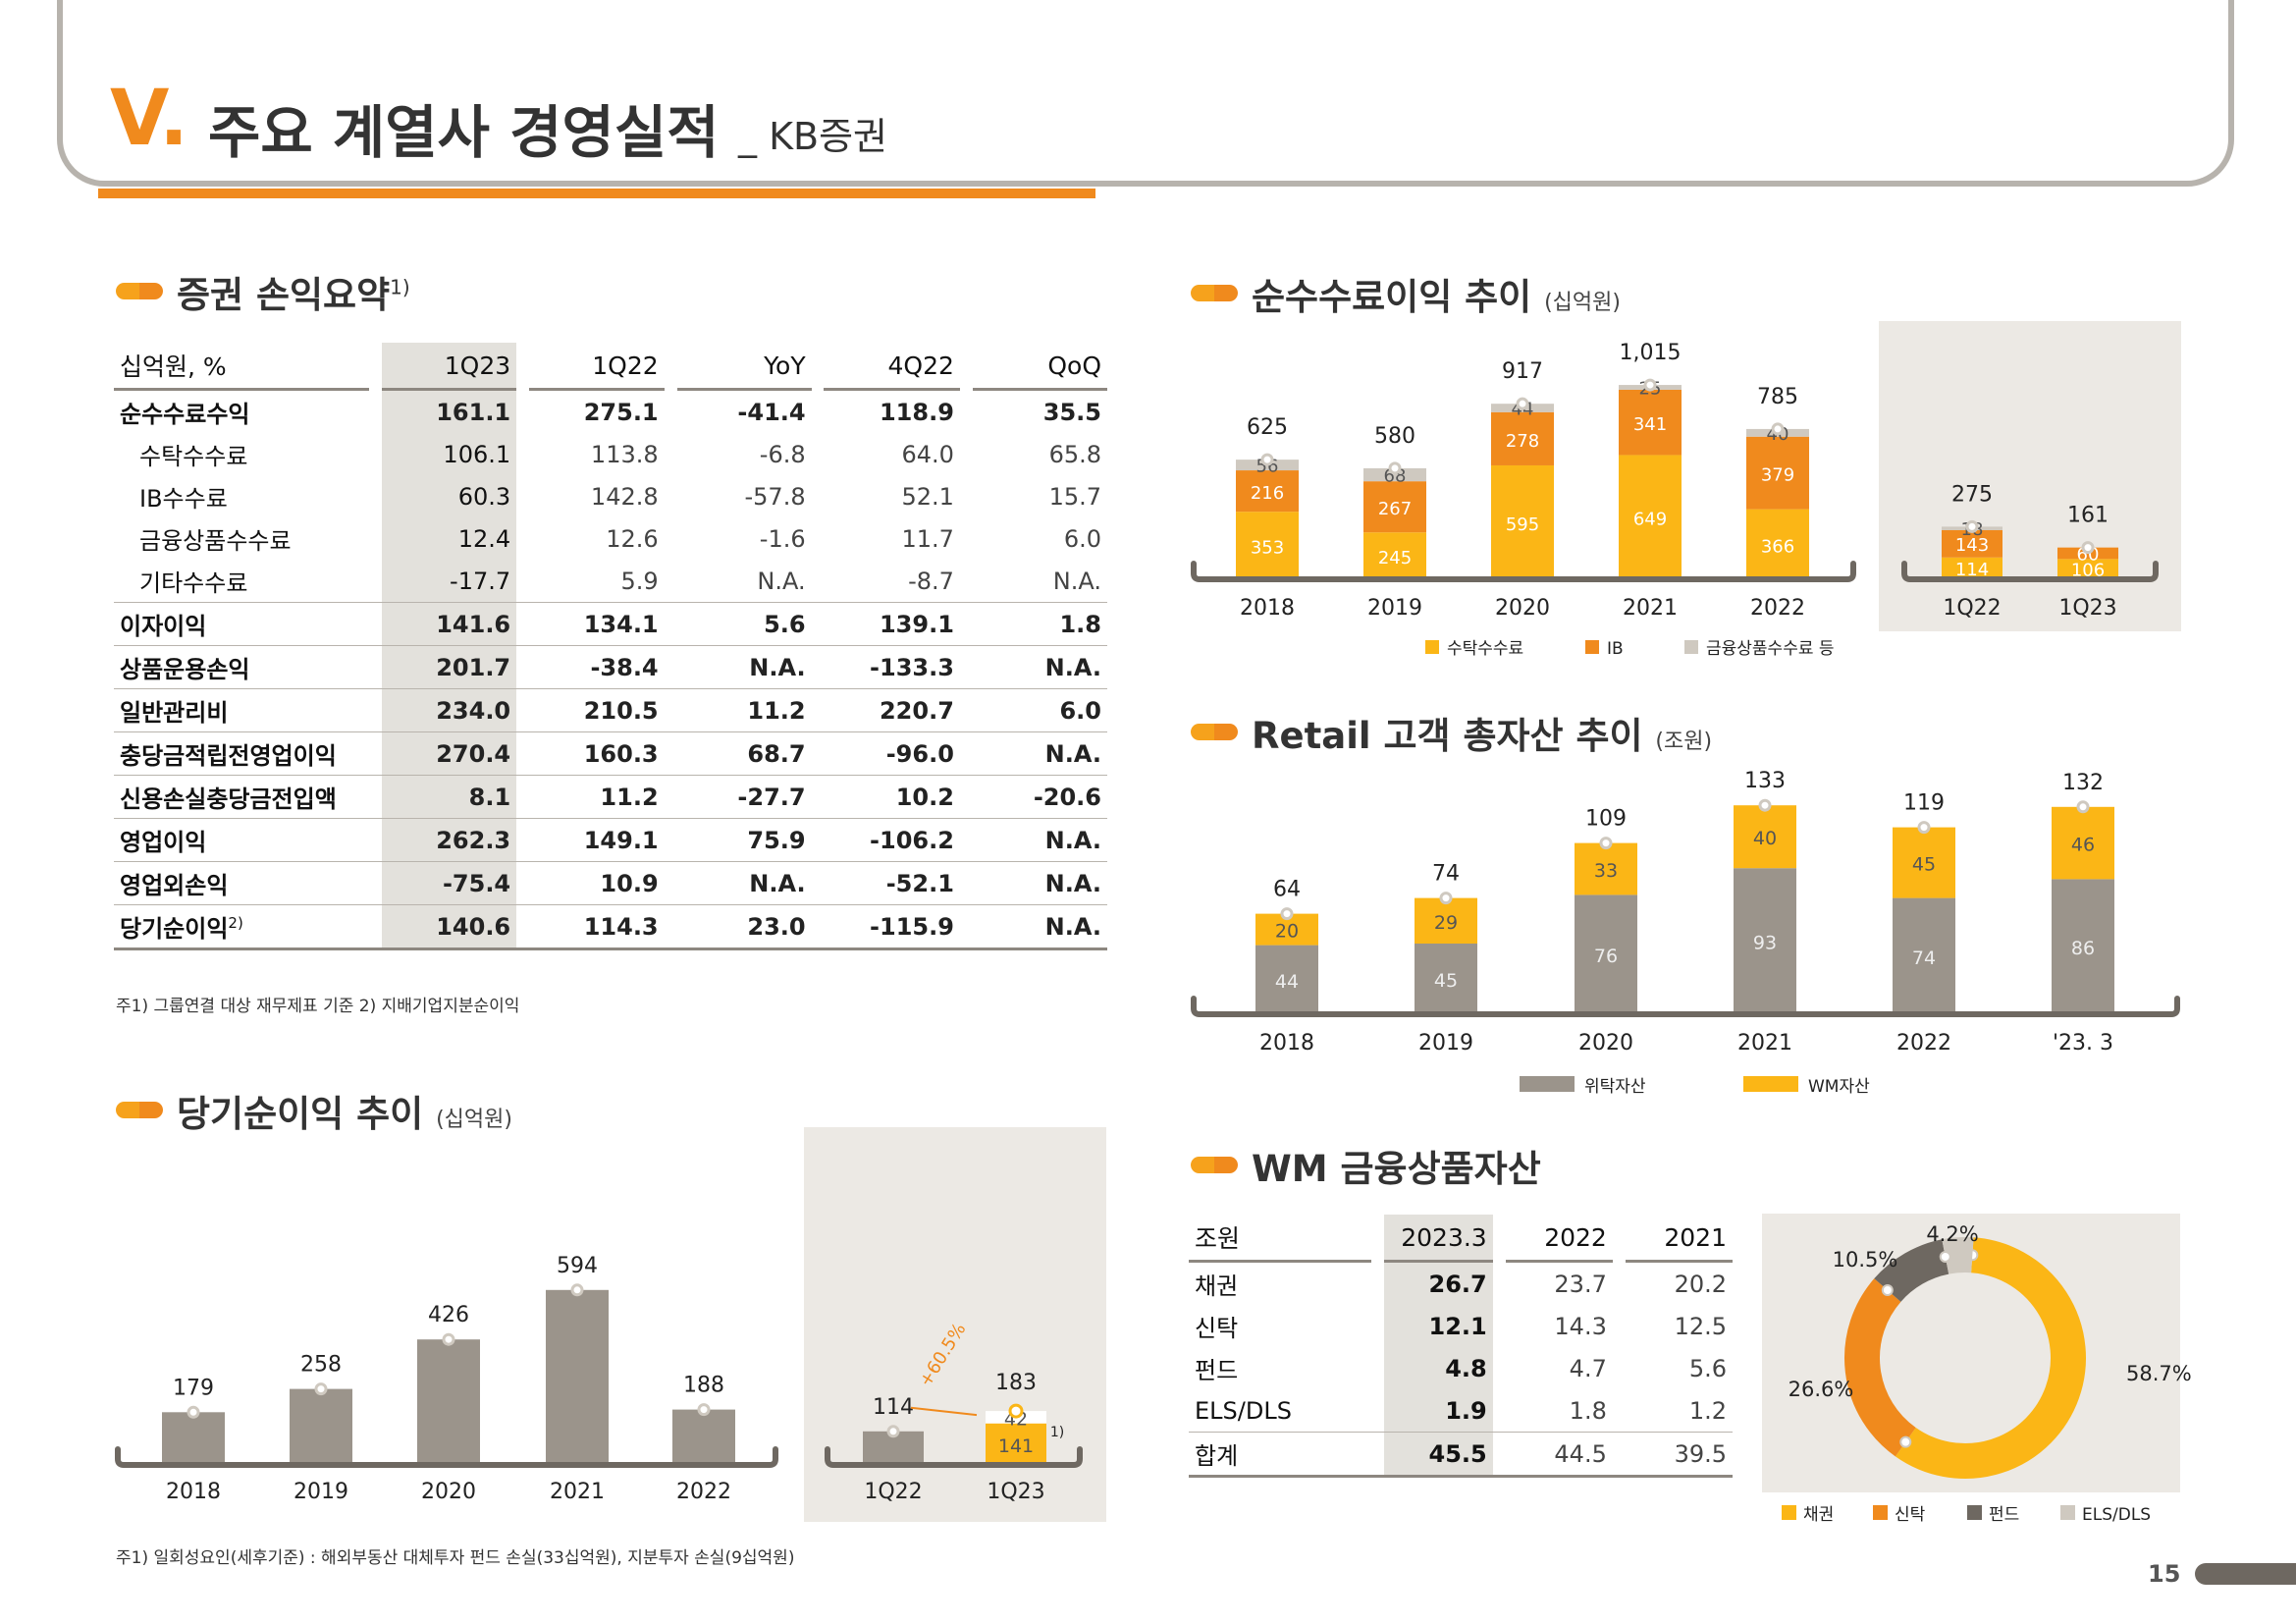 This screenshot has width=2296, height=1624. I want to click on table-cell: 12.1, so click(1438, 1326).